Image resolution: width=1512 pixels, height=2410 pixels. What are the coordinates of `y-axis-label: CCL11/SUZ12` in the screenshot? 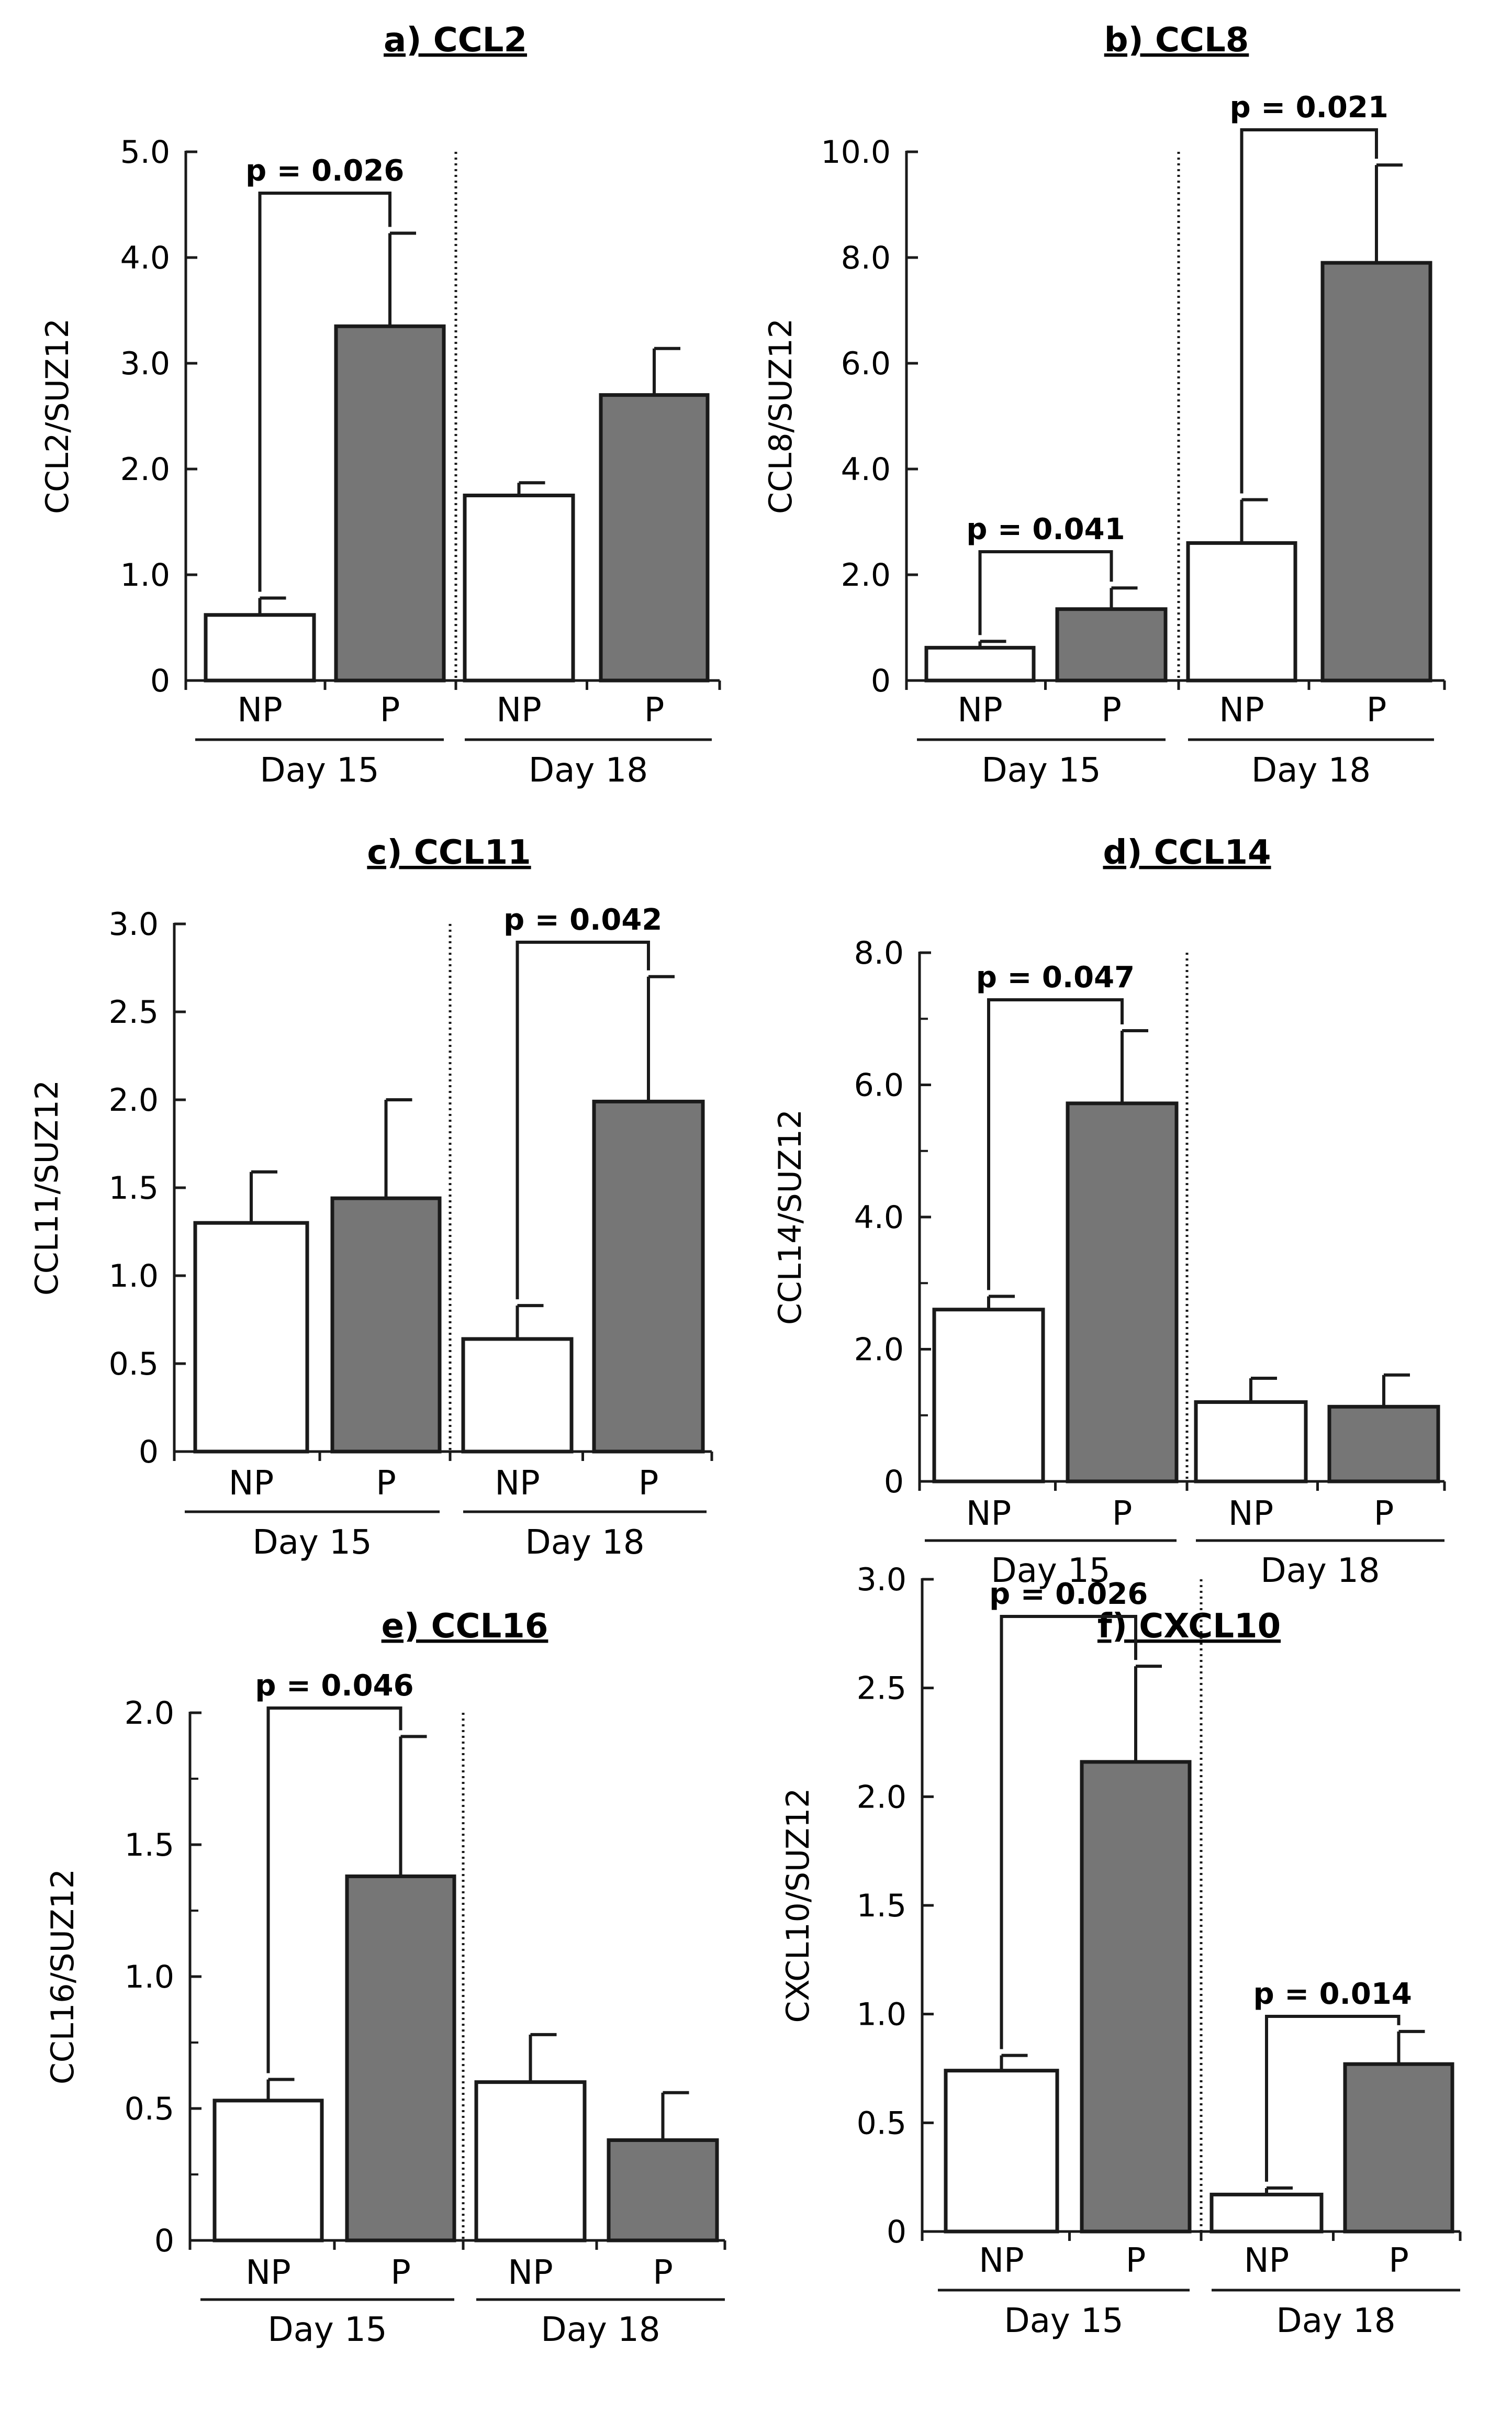 It's located at (47, 1188).